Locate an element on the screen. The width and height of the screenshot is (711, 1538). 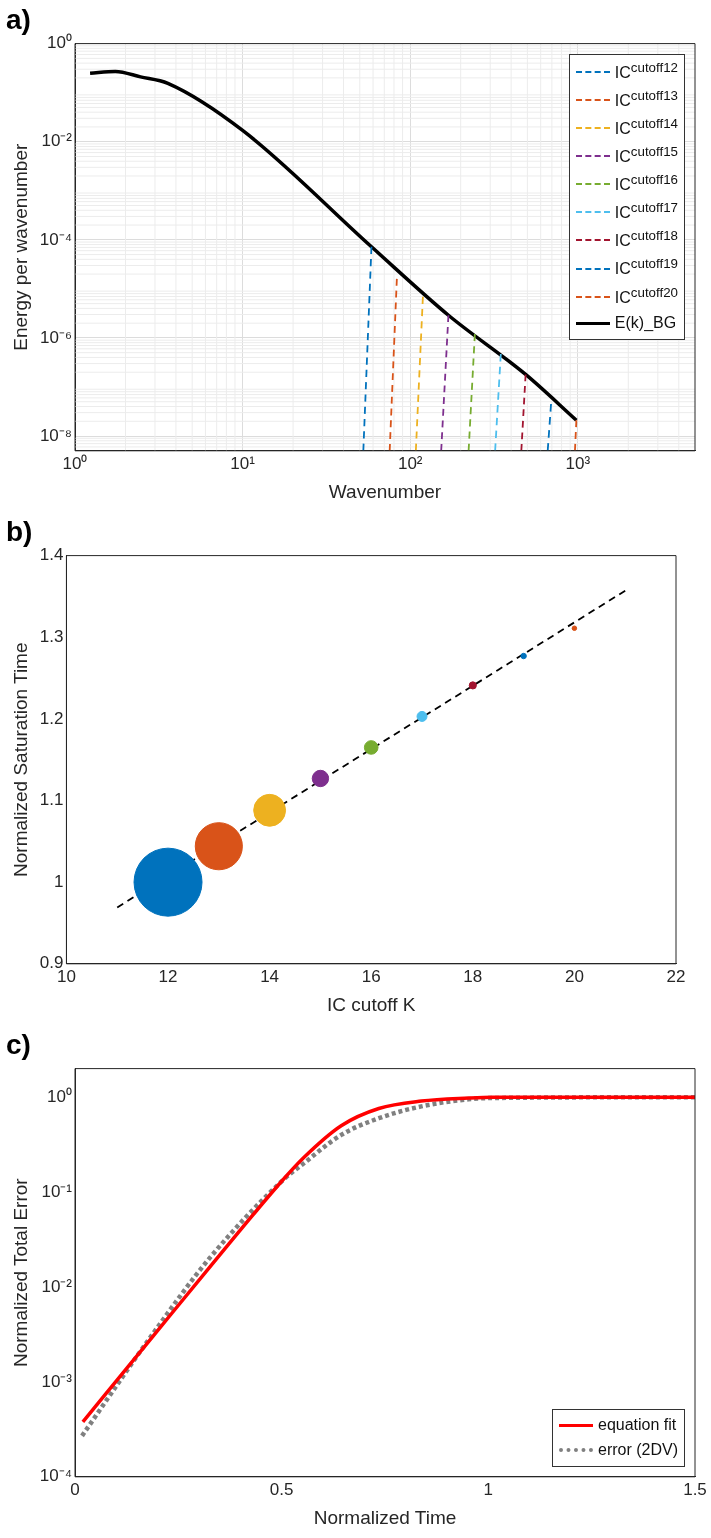
x-axis-title: Wavenumber is located at coordinates (385, 491).